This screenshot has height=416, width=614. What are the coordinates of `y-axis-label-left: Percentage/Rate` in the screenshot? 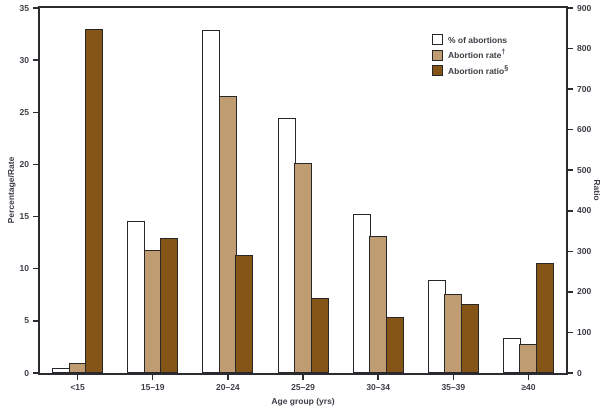 It's located at (11, 190).